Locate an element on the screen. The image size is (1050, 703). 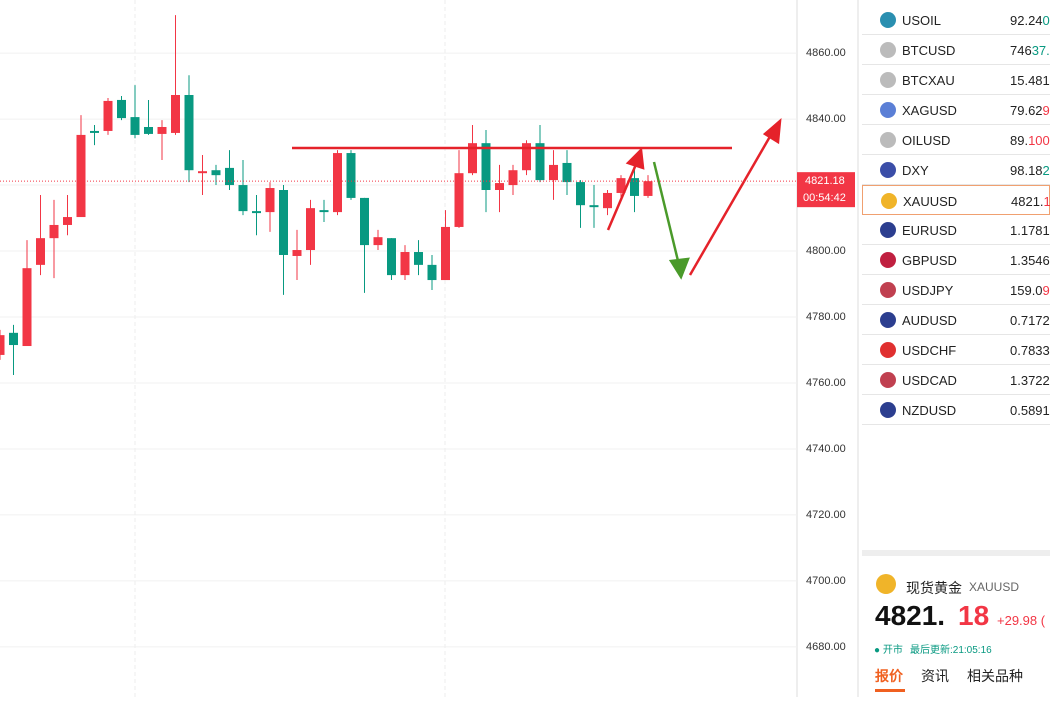
symbol: USOIL is located at coordinates (921, 20).